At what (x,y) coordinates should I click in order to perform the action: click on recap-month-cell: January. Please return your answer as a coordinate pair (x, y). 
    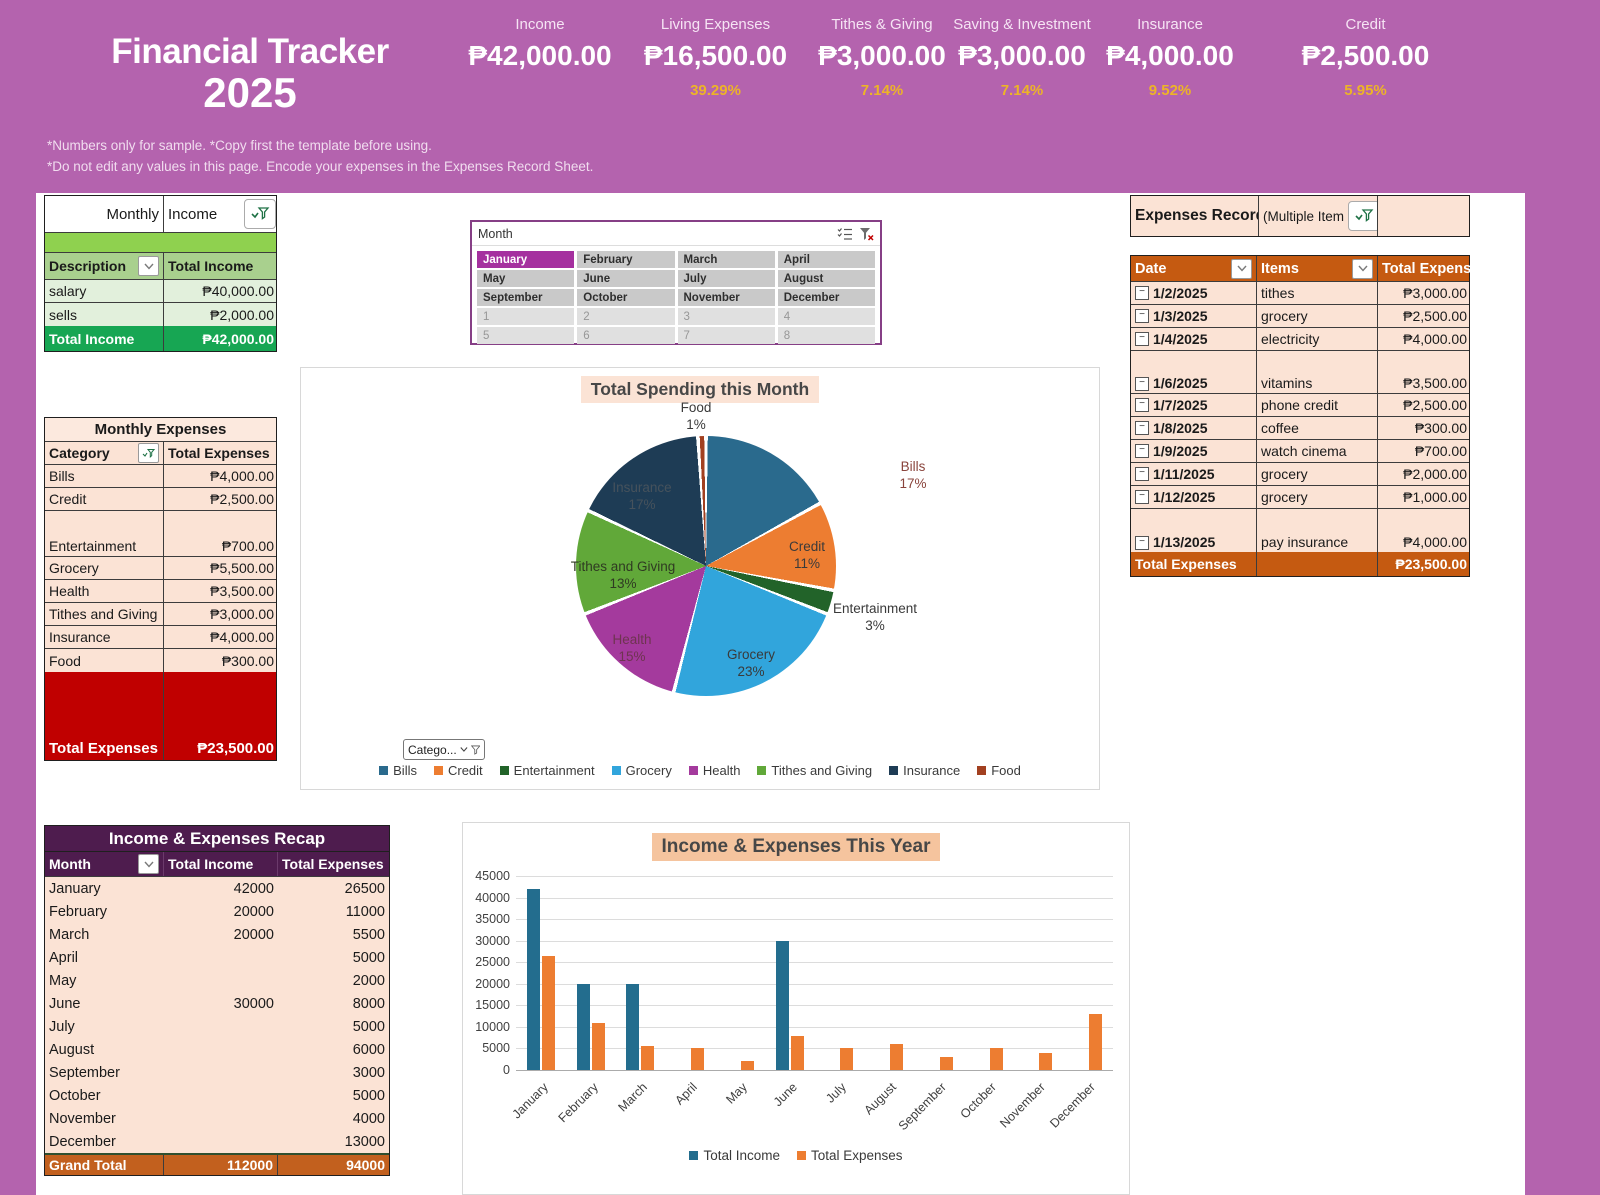
    Looking at the image, I should click on (75, 888).